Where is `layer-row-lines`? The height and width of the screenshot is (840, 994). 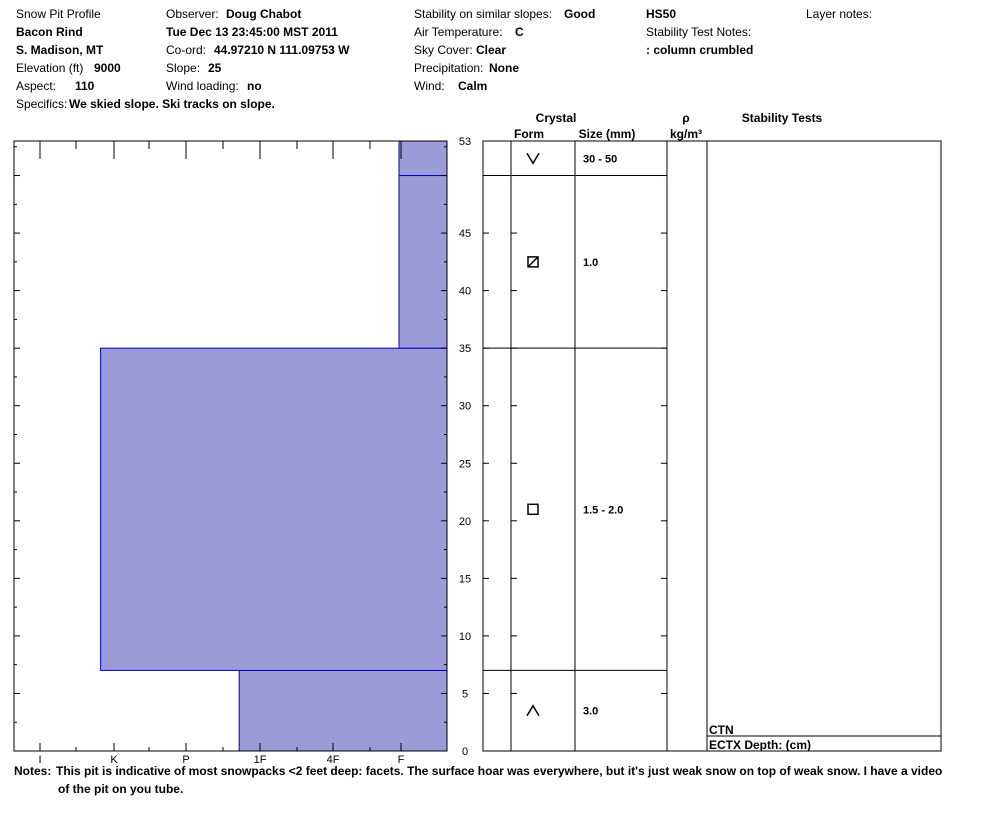
layer-row-lines is located at coordinates (575, 423).